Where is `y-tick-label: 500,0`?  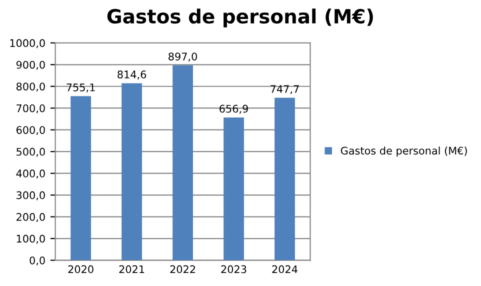
y-tick-label: 500,0 is located at coordinates (30, 152).